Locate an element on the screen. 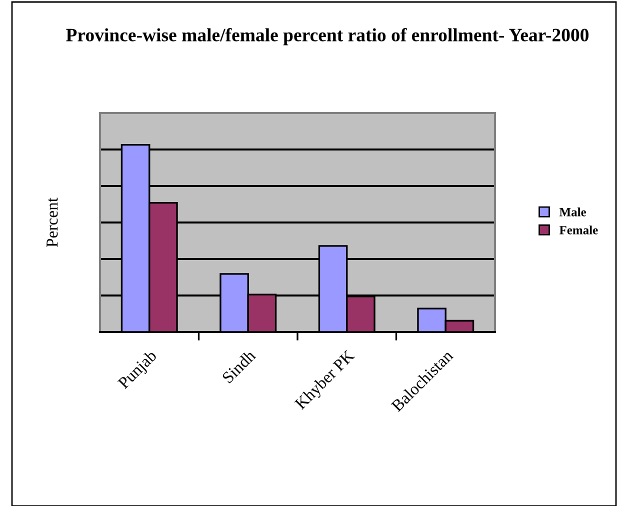 The height and width of the screenshot is (506, 618). legend-label: Female is located at coordinates (578, 230).